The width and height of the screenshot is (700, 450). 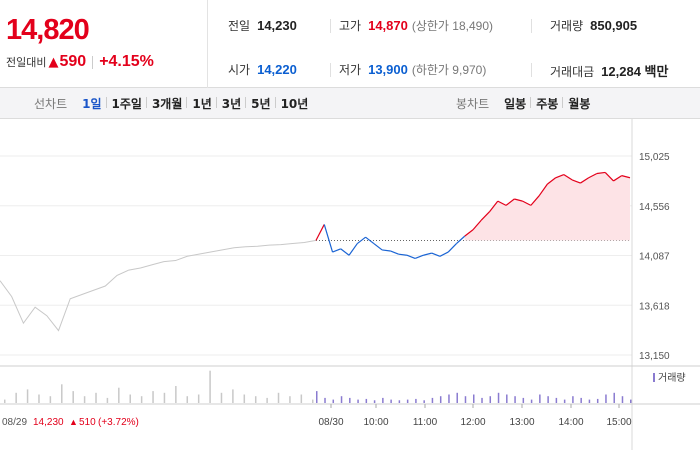 I want to click on line-chart-title: 선차트, so click(x=51, y=104).